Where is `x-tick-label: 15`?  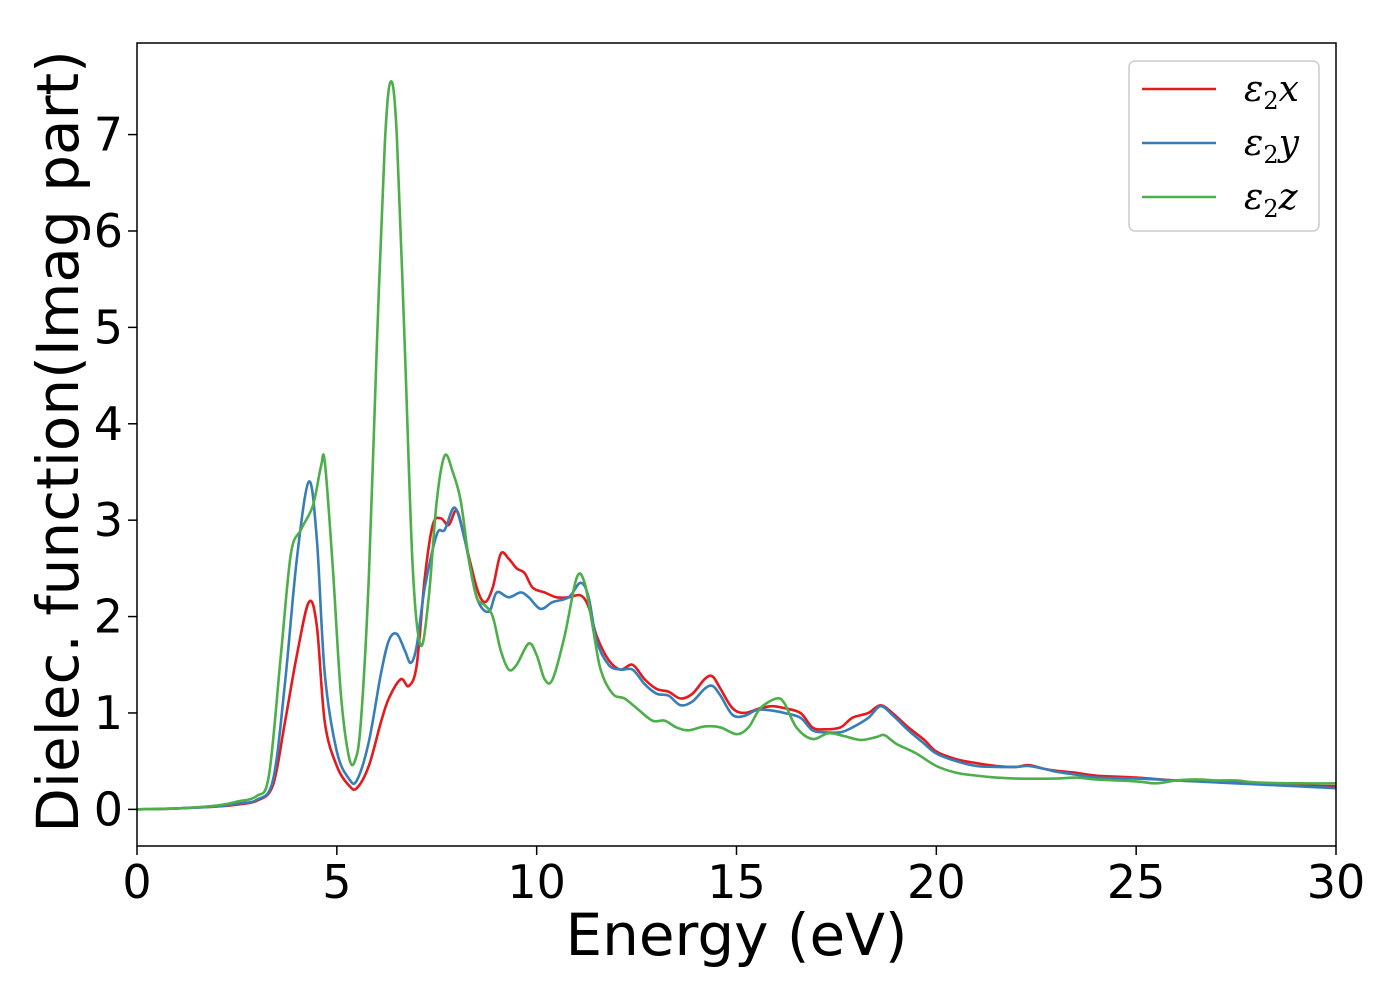 x-tick-label: 15 is located at coordinates (736, 882).